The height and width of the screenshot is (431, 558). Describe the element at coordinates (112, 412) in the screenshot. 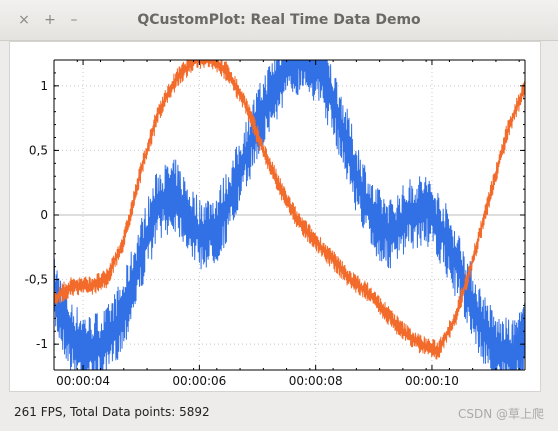

I see `status-bar-text: 261 FPS, Total Data points: 5892` at that location.